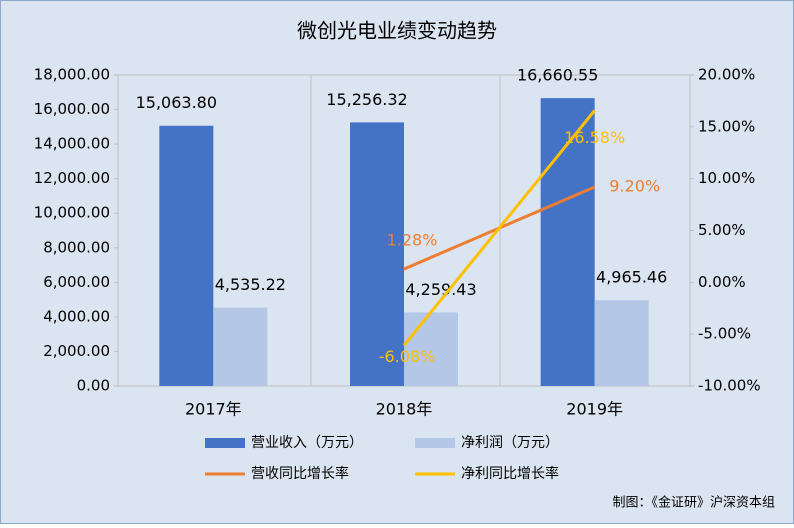 This screenshot has width=794, height=528. I want to click on legend-label: 营业收入（万元）, so click(307, 443).